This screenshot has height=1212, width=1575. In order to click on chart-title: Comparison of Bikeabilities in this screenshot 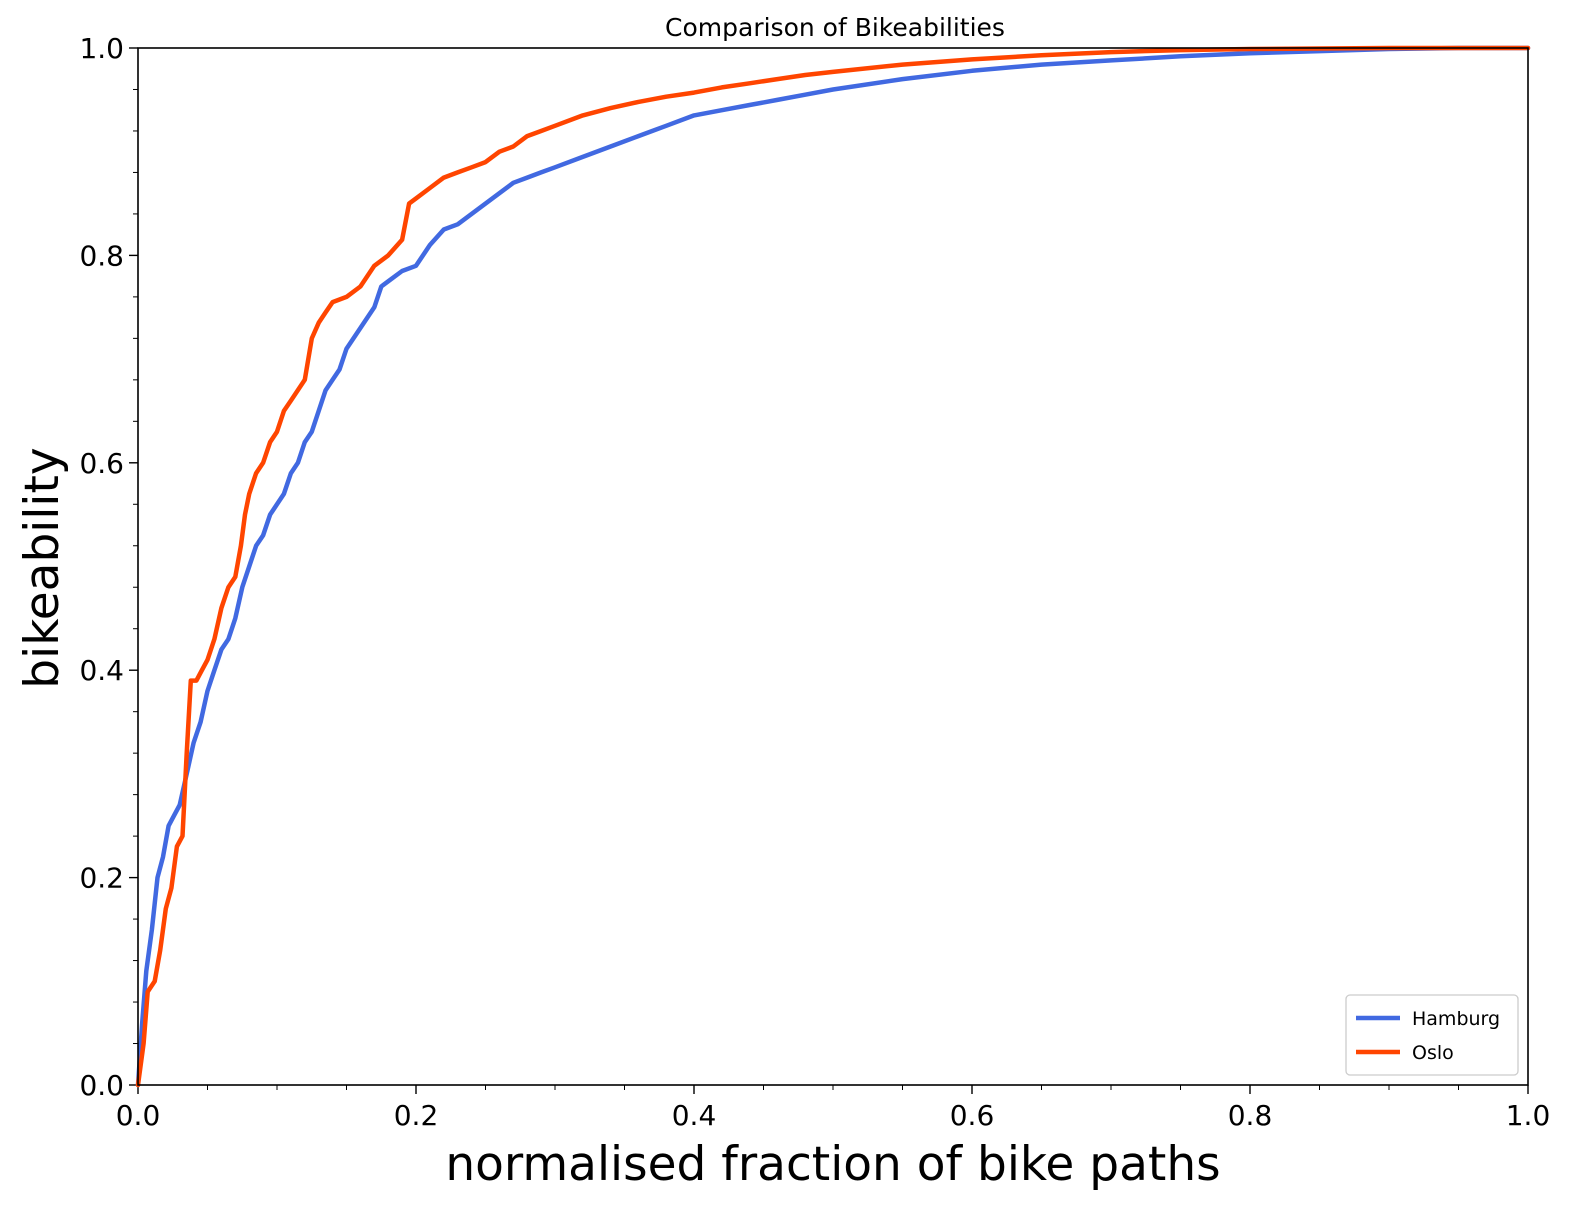, I will do `click(835, 27)`.